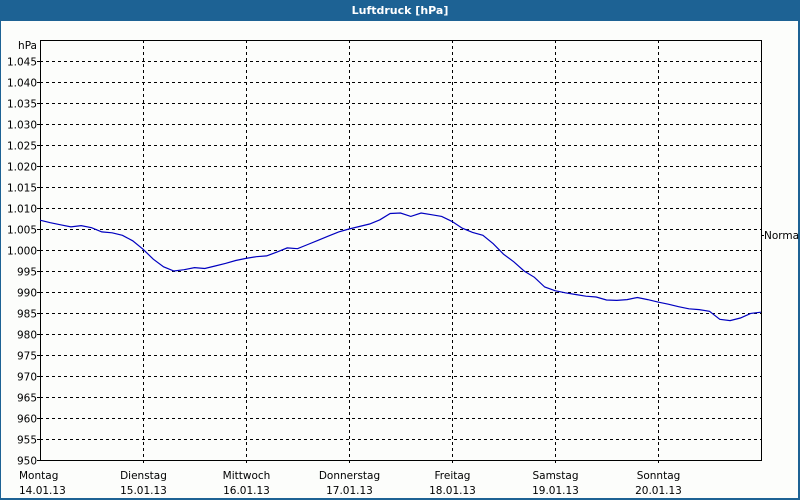 The width and height of the screenshot is (800, 500). What do you see at coordinates (400, 10) in the screenshot?
I see `chart-title: Luftdruck [hPa]` at bounding box center [400, 10].